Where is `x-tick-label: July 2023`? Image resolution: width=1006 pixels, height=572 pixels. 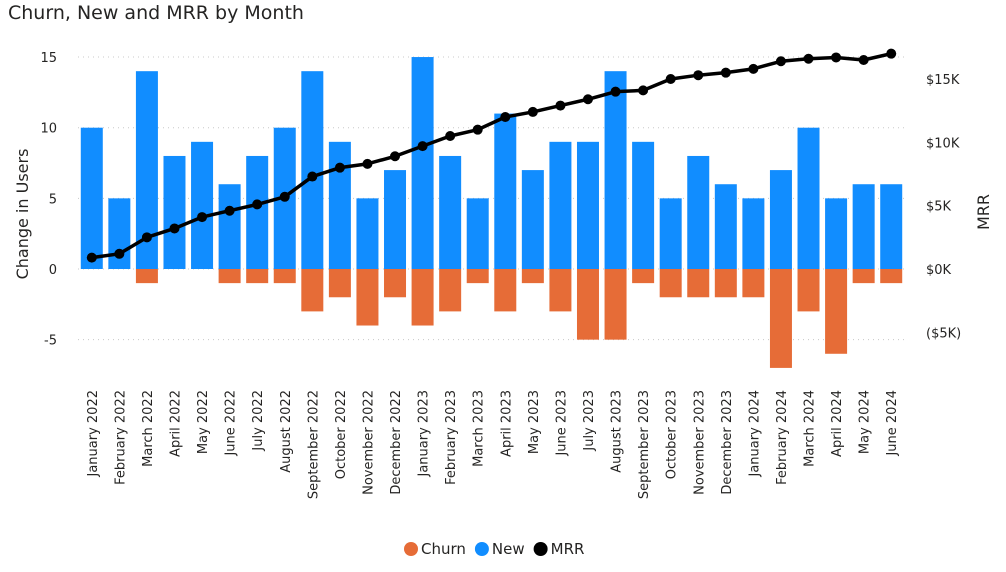
x-tick-label: July 2023 is located at coordinates (589, 421).